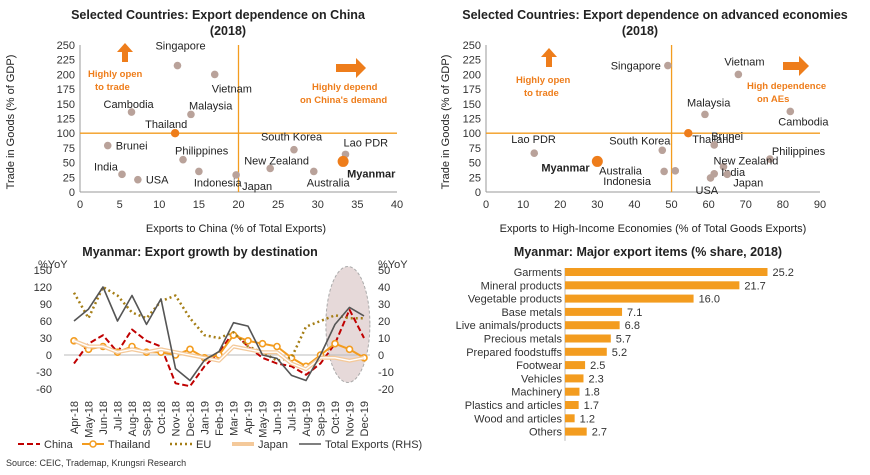 Image resolution: width=870 pixels, height=475 pixels. I want to click on series-line-japan-inner, so click(219, 355).